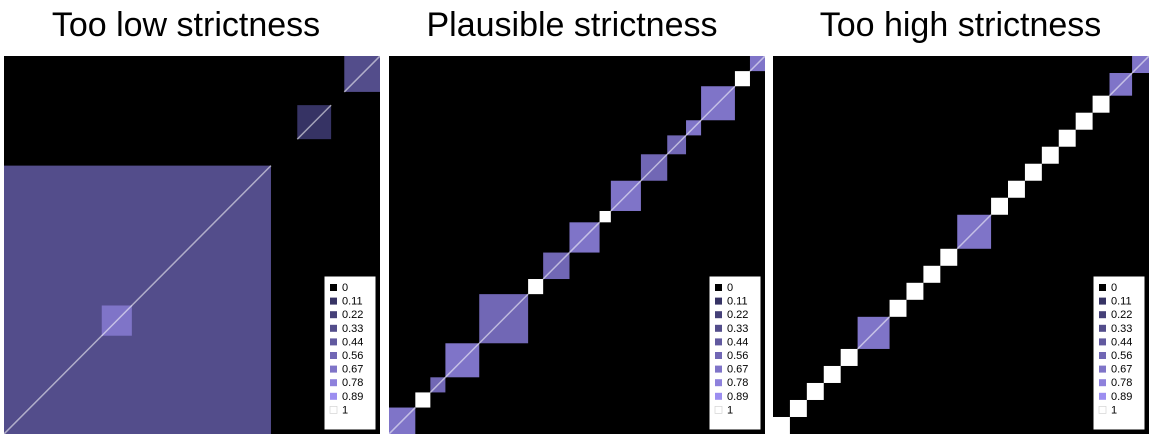 The image size is (1149, 434). What do you see at coordinates (960, 25) in the screenshot?
I see `chart-title: Too high strictness` at bounding box center [960, 25].